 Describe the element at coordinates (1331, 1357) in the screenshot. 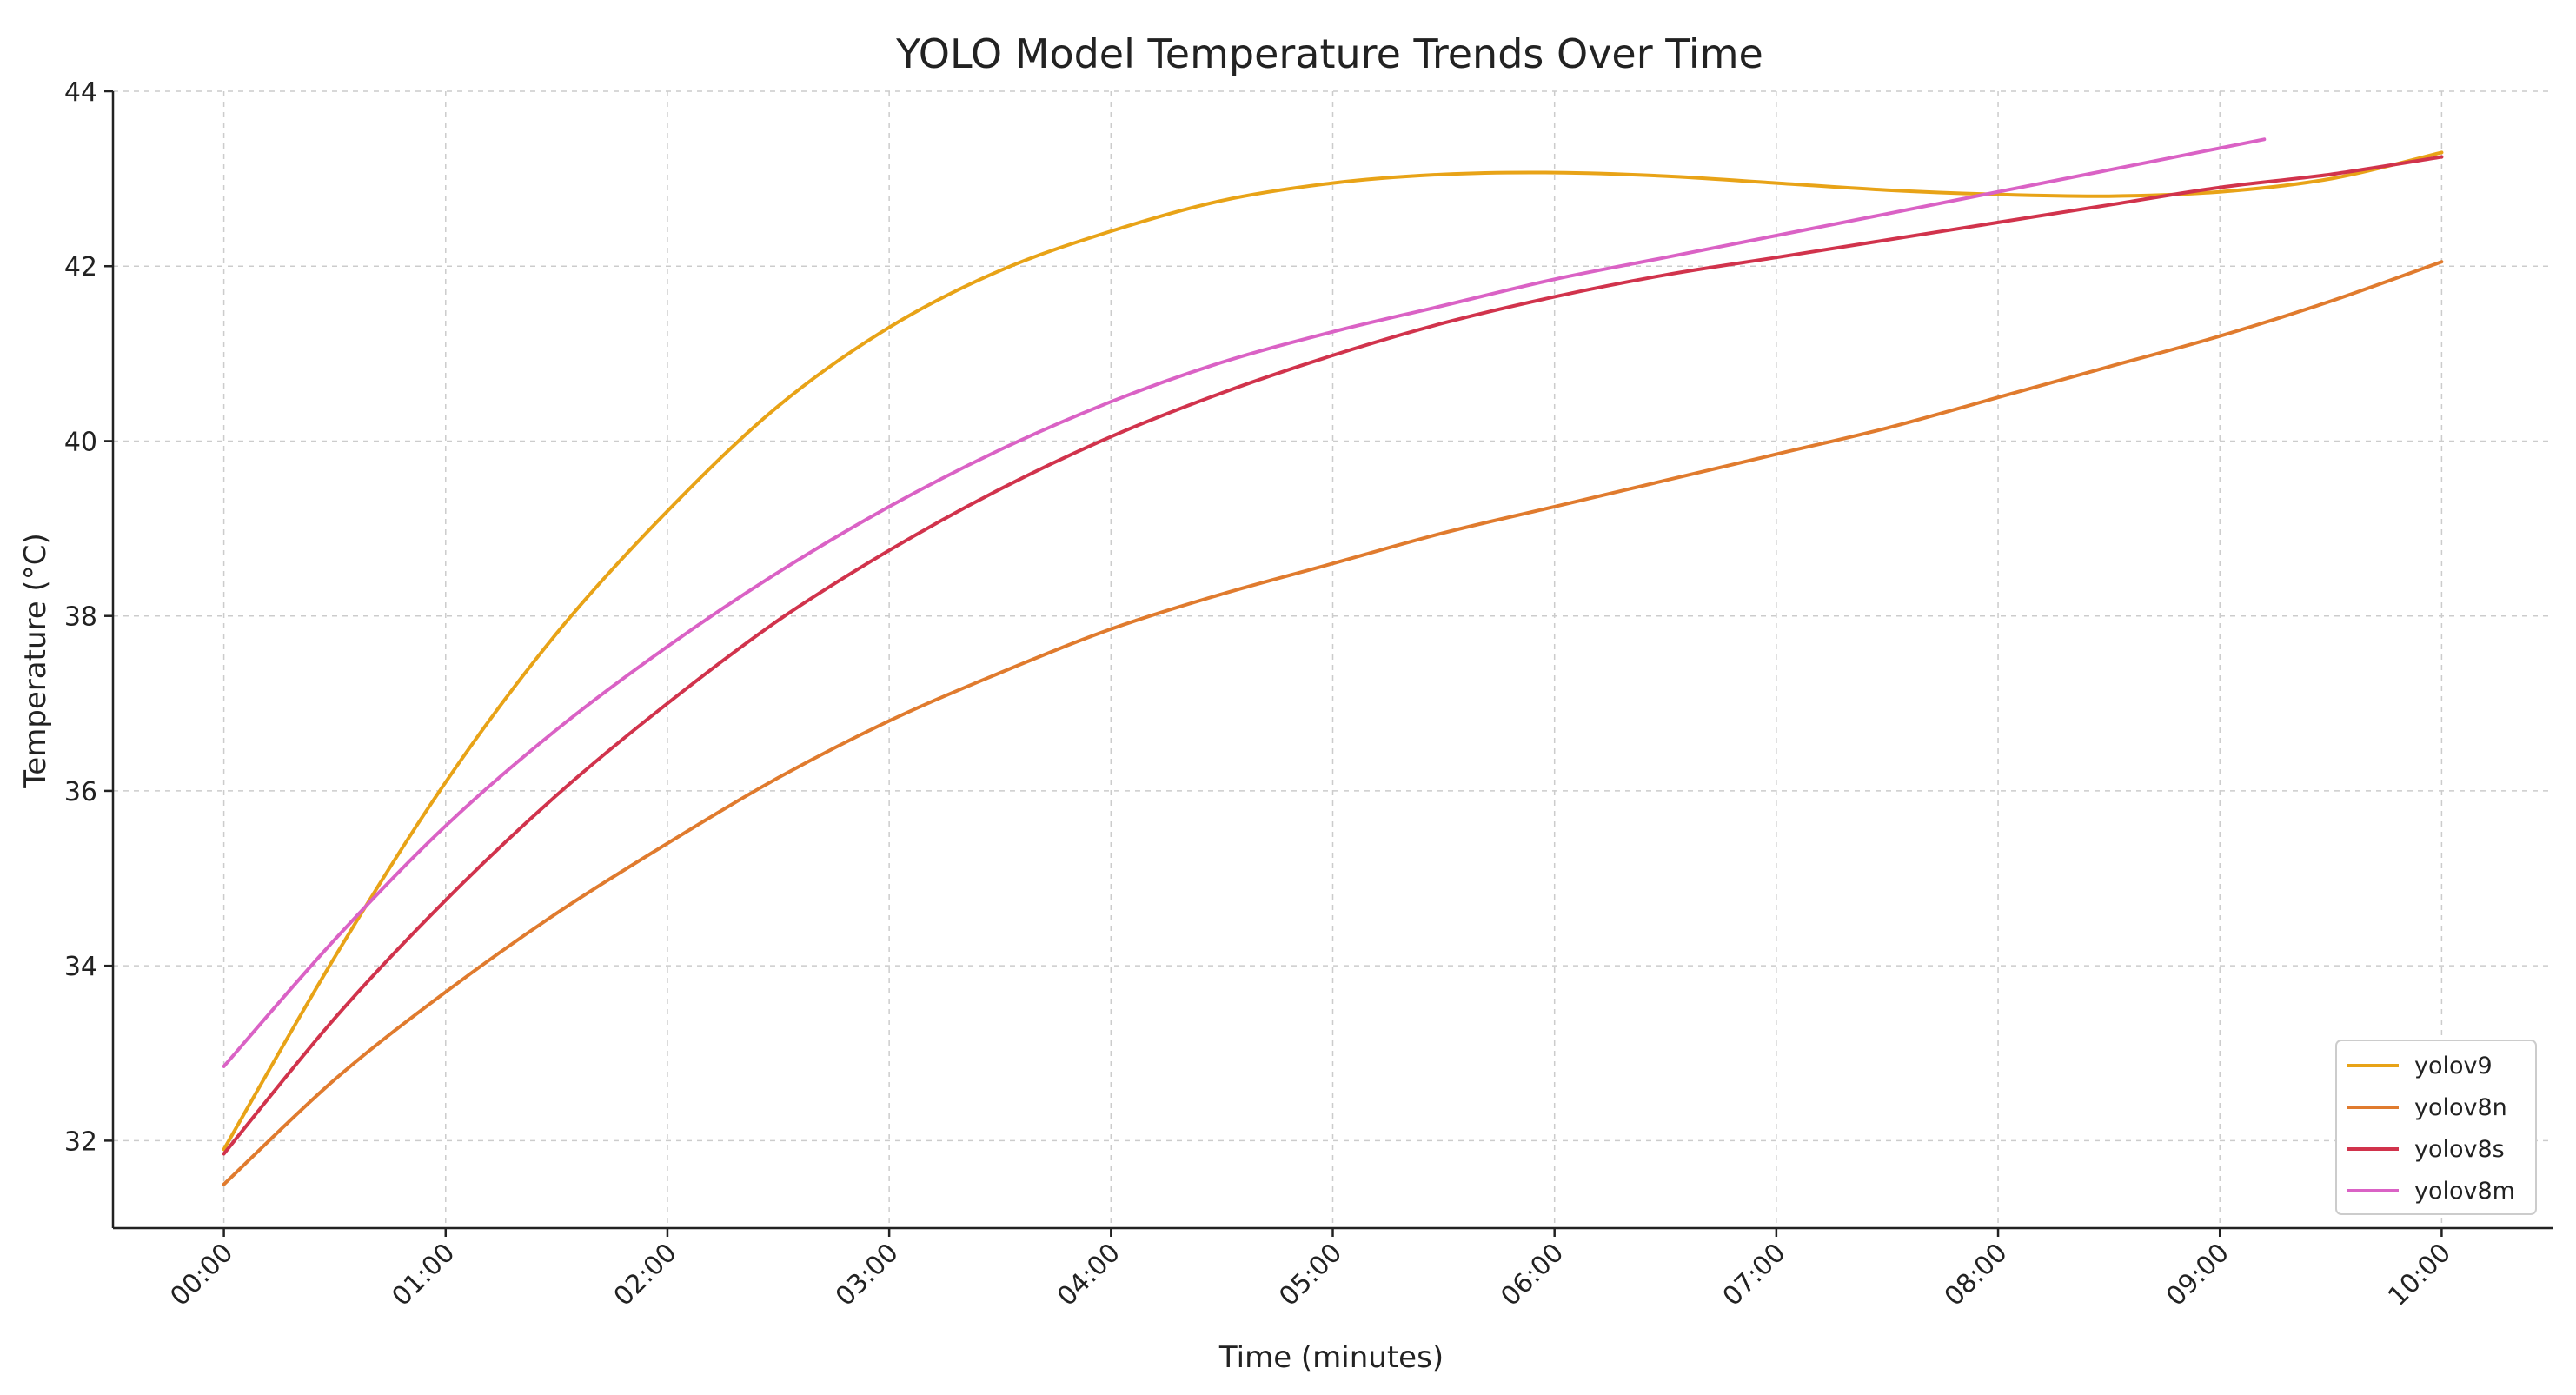

I see `x-axis-title: Time (minutes)` at that location.